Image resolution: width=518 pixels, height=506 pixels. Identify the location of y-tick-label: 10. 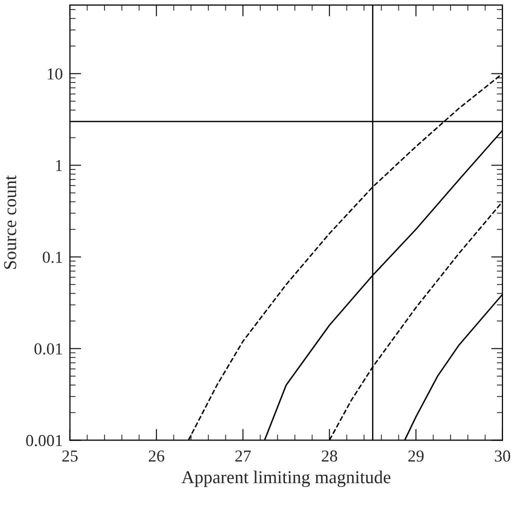
(55, 74).